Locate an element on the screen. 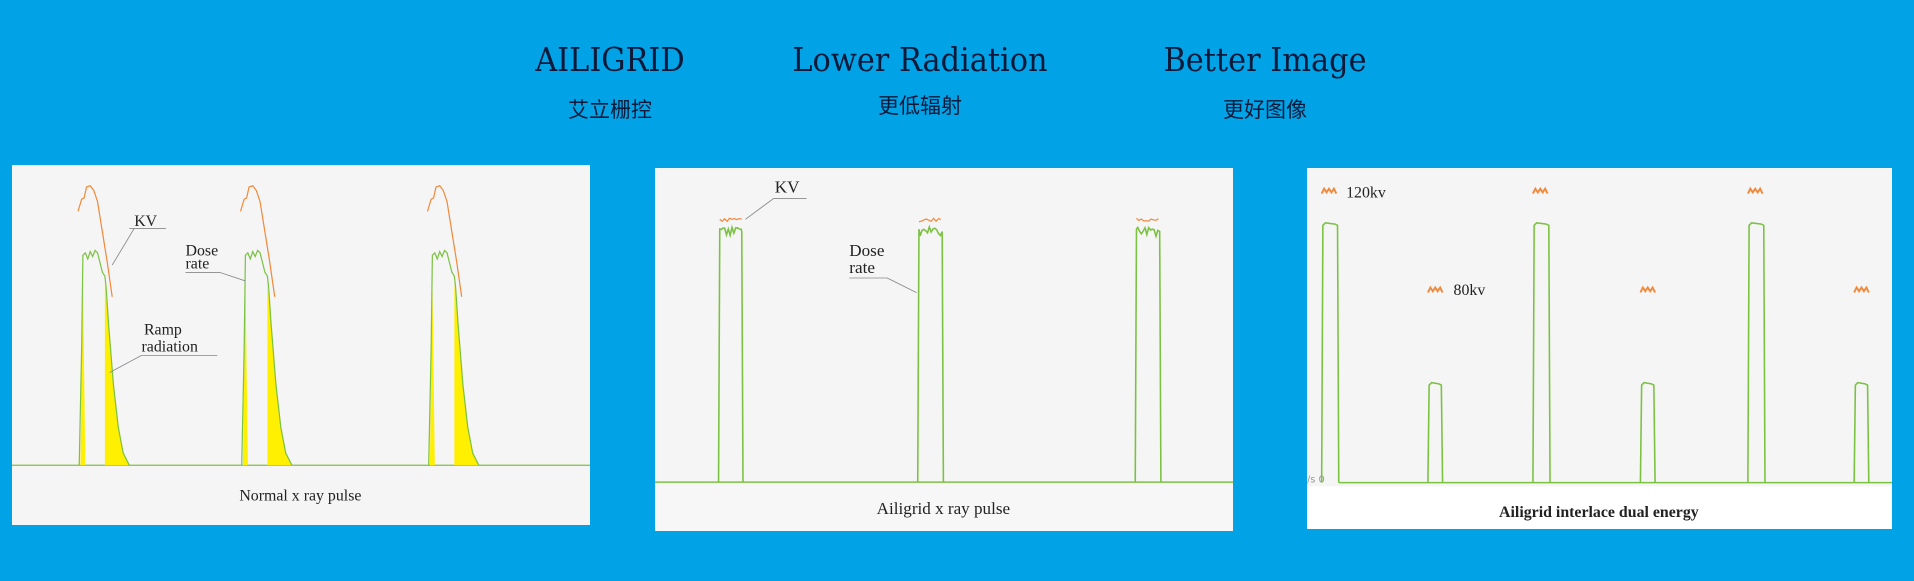 The height and width of the screenshot is (581, 1914). header-ailigrid: AILIGRID 艾立栅控 is located at coordinates (610, 82).